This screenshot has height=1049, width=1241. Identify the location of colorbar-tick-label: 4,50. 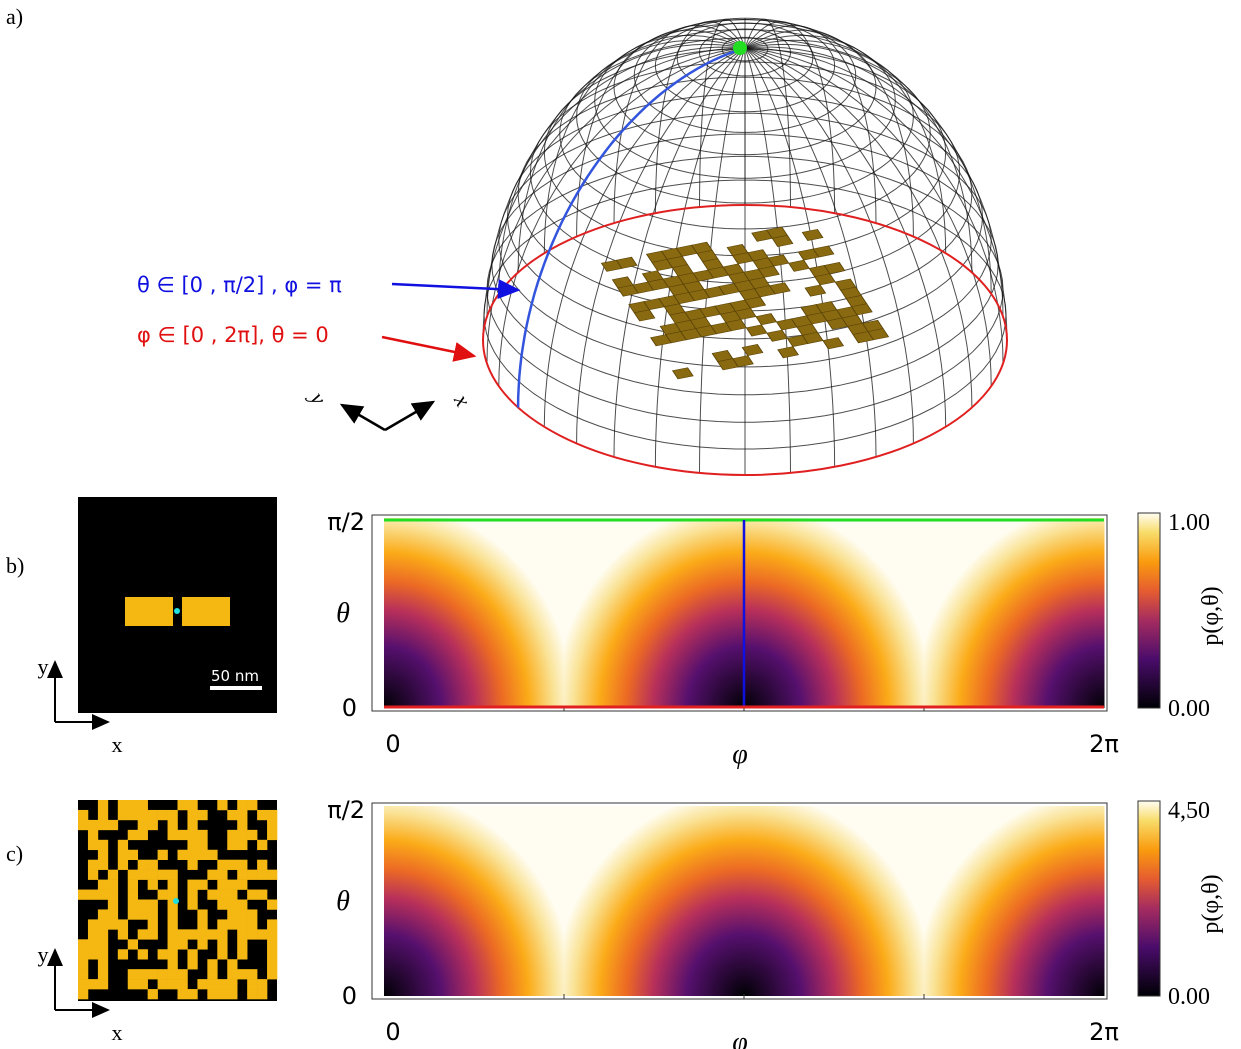
(1189, 811).